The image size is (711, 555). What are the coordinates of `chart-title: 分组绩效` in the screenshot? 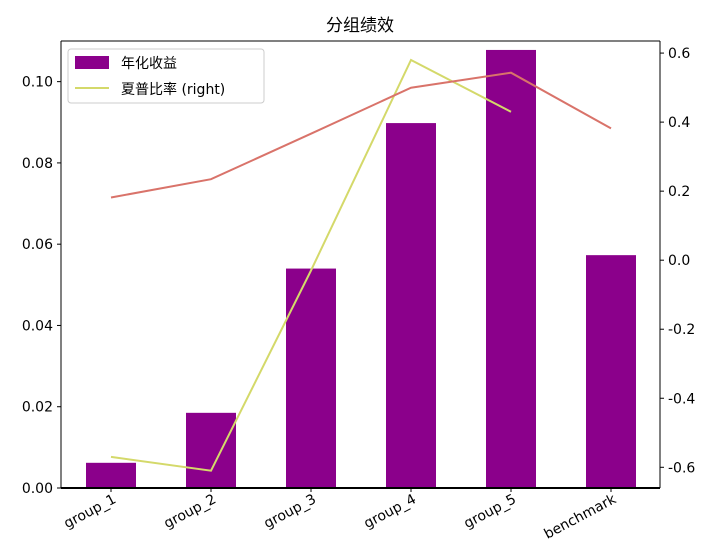 It's located at (360, 26).